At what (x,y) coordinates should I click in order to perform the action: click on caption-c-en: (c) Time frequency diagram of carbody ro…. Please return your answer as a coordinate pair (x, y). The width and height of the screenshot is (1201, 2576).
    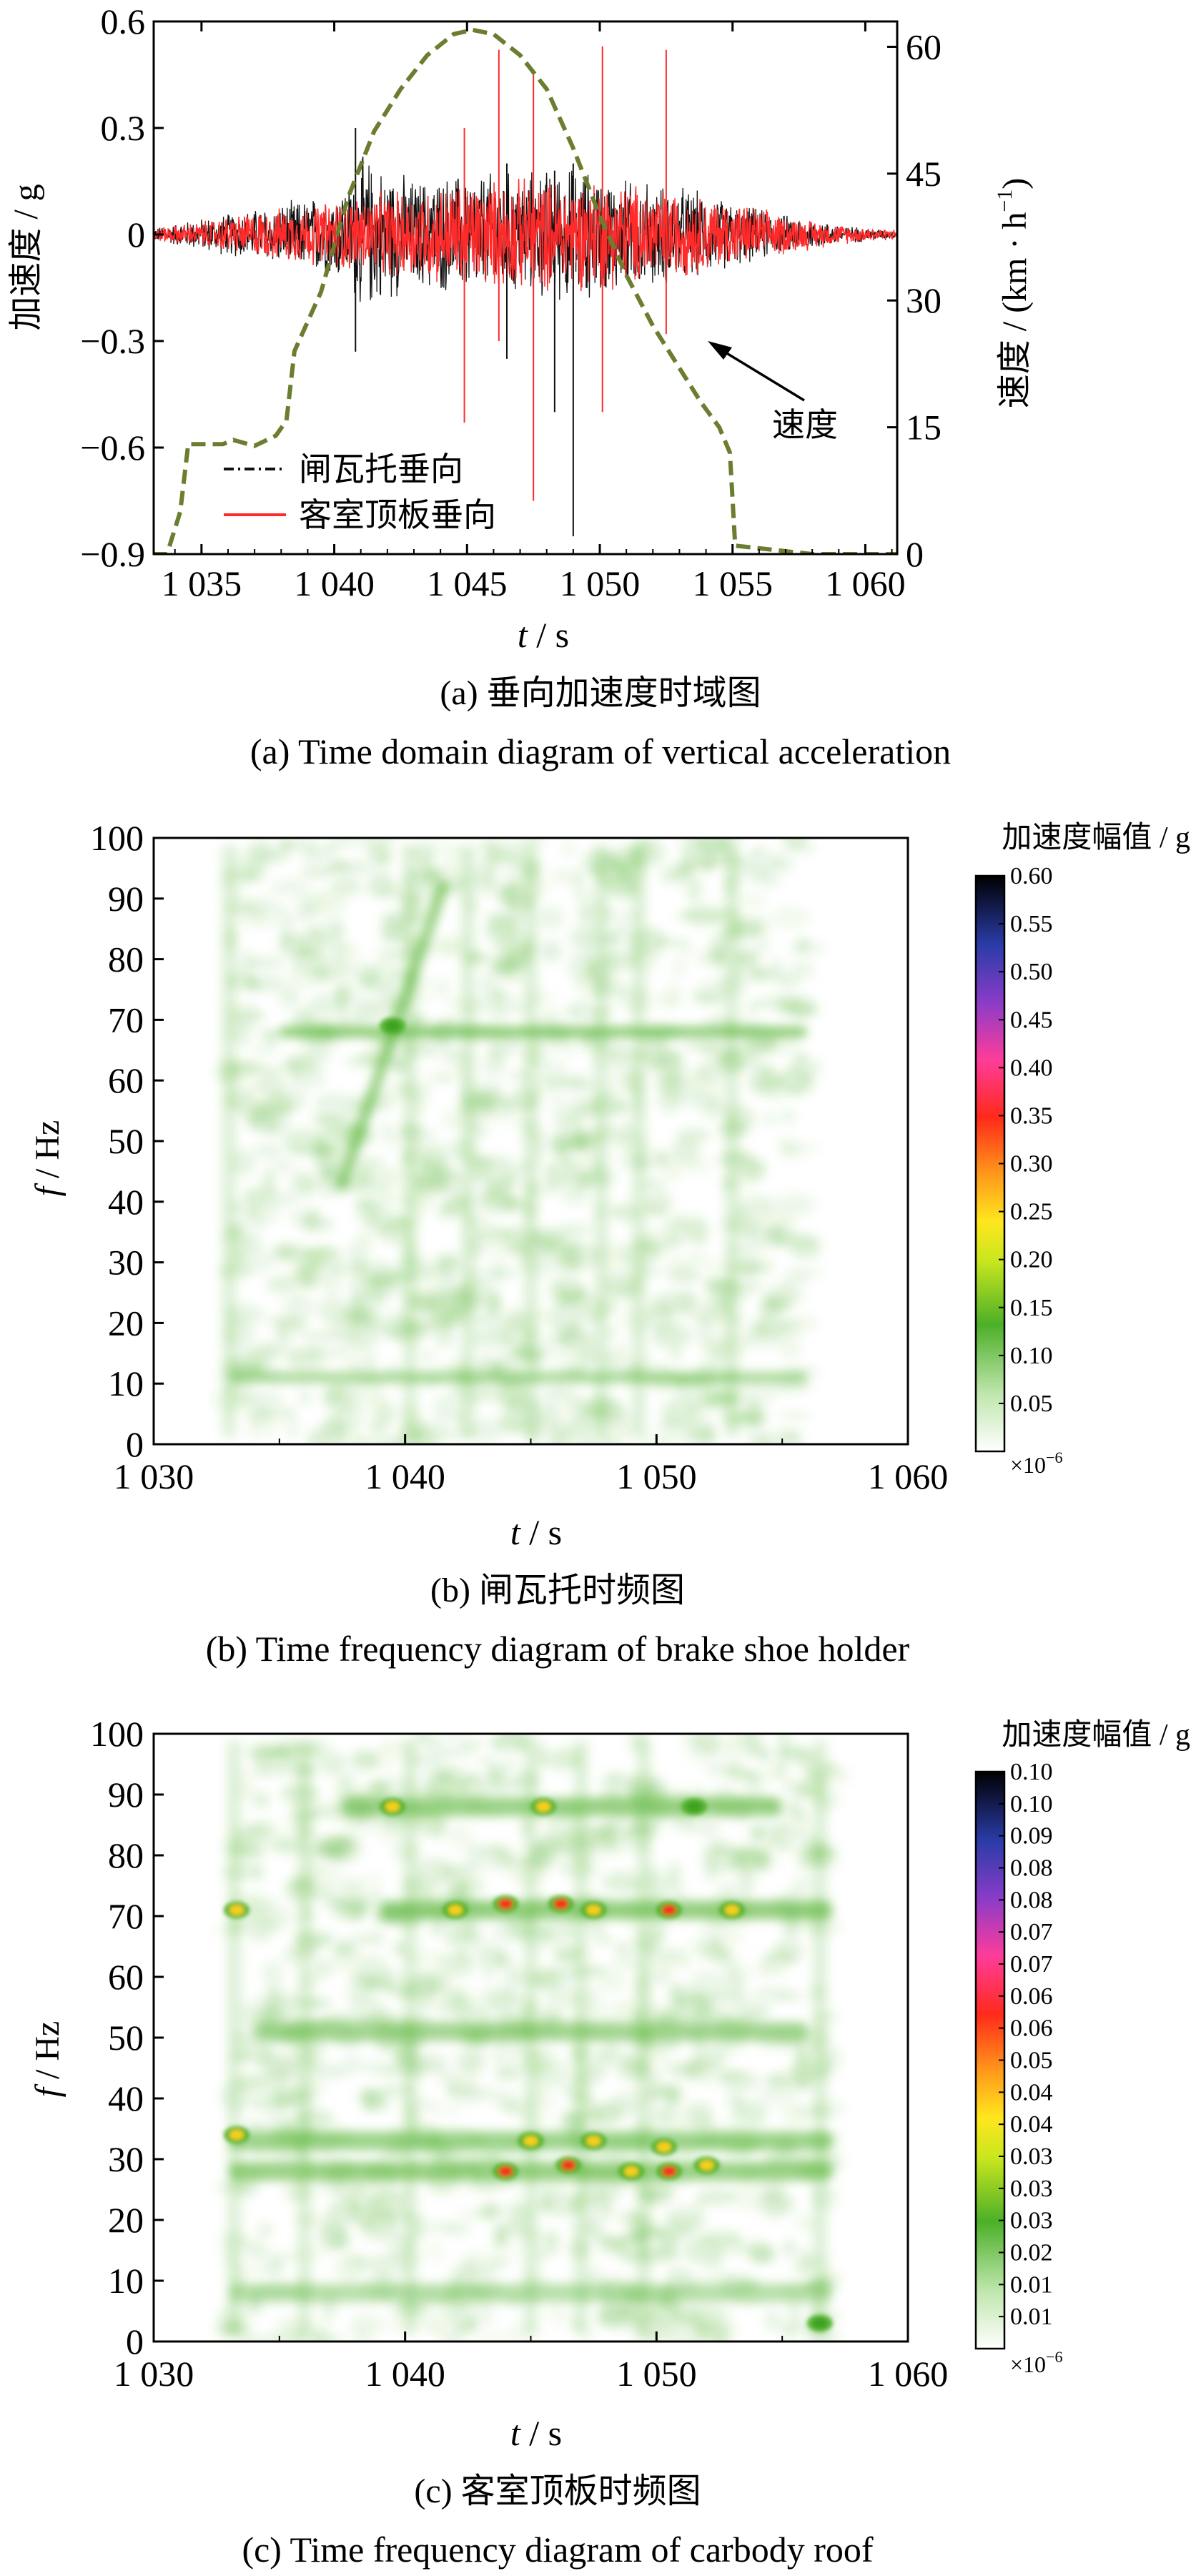
    Looking at the image, I should click on (557, 2550).